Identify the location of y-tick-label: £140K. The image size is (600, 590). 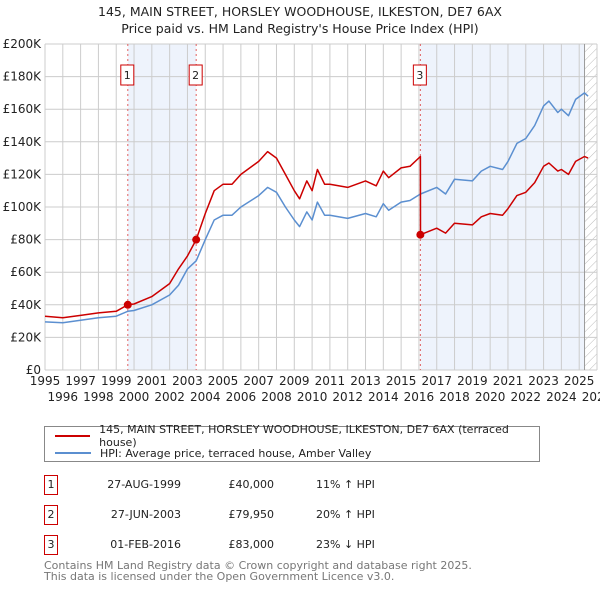
(23, 142).